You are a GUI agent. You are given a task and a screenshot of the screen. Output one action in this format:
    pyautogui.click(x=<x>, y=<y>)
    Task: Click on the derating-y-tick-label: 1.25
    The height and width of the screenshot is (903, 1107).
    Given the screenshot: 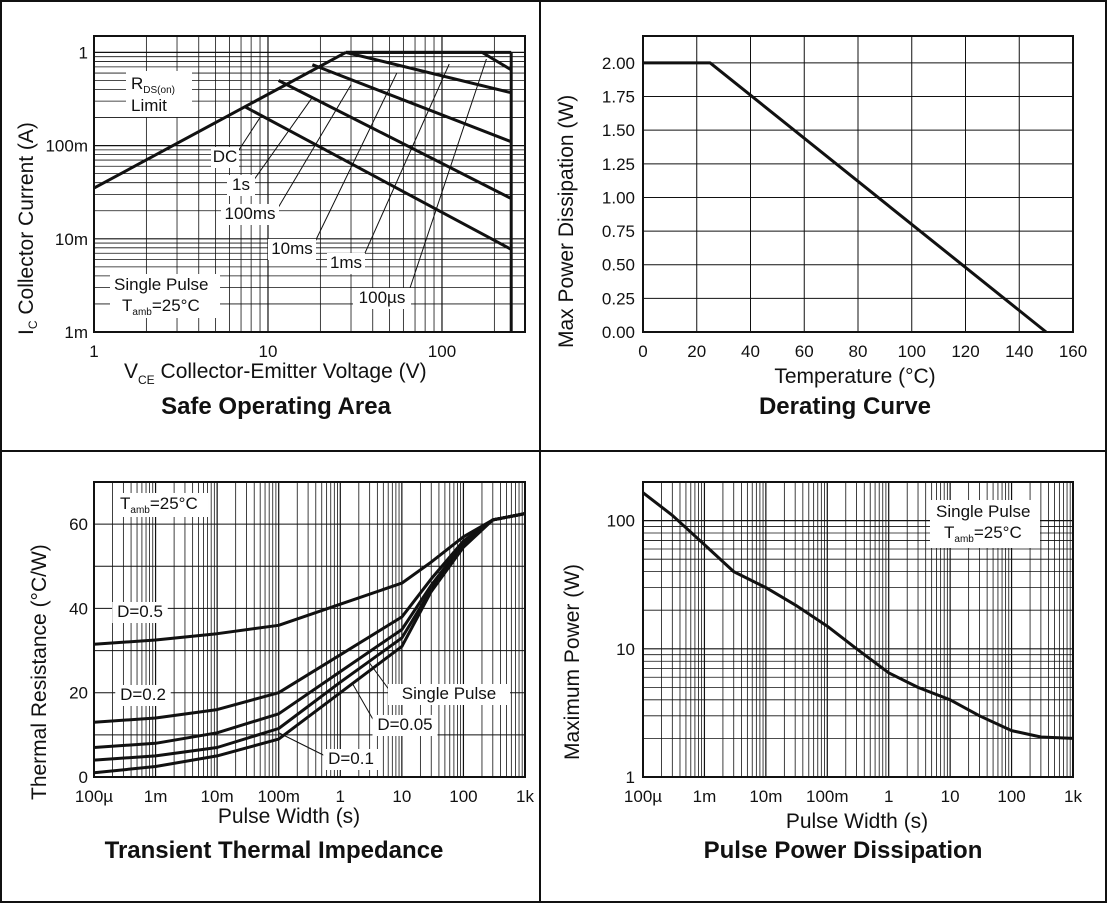 What is the action you would take?
    pyautogui.click(x=618, y=164)
    